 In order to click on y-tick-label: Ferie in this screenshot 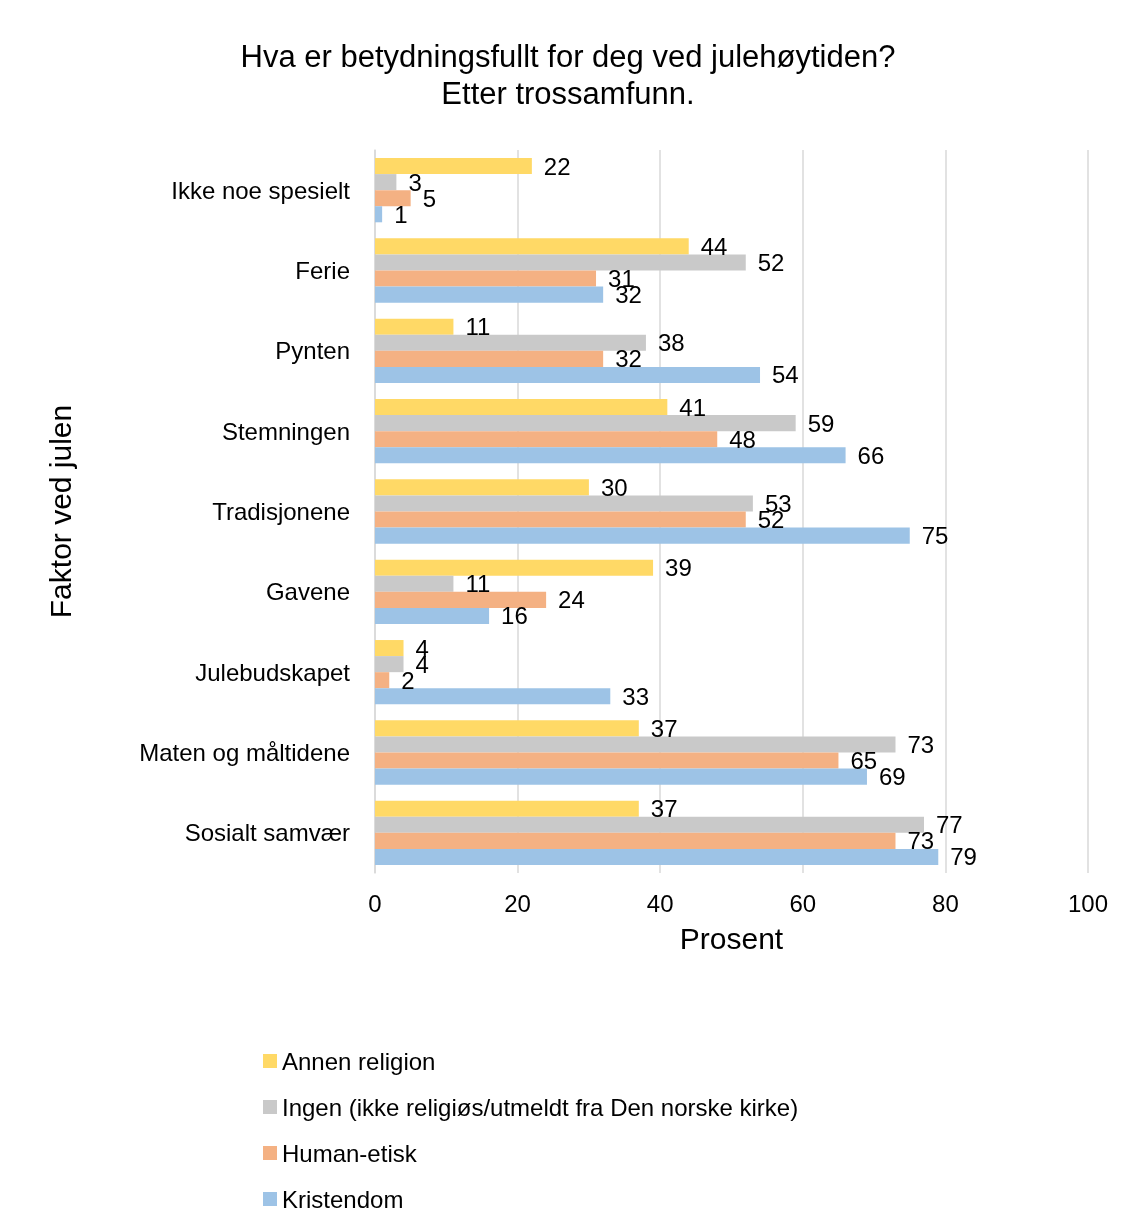, I will do `click(322, 270)`.